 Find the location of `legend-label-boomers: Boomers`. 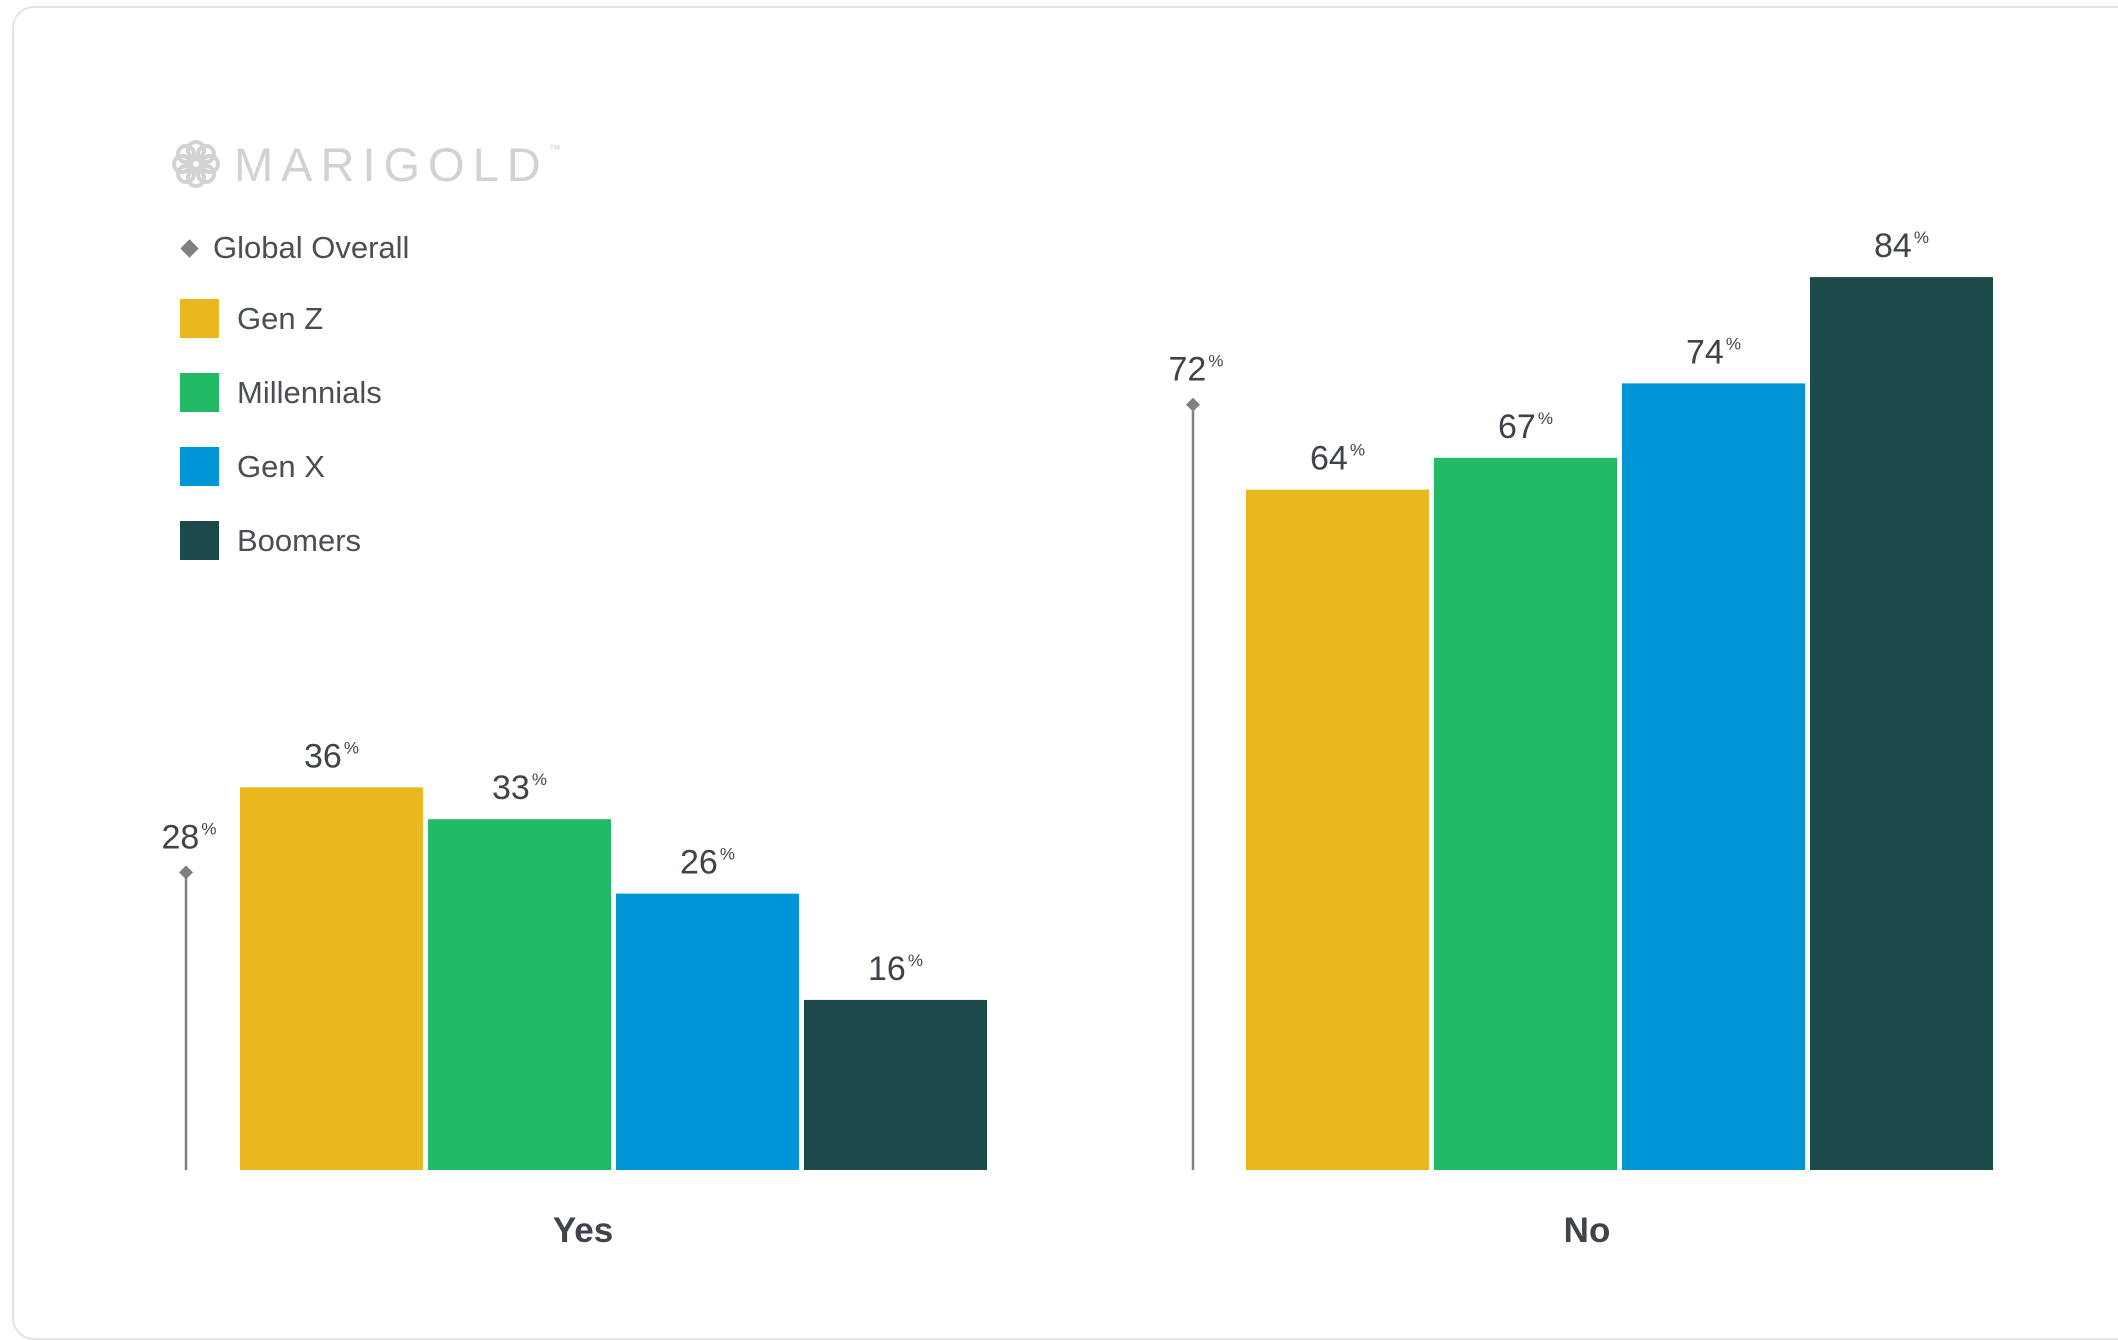

legend-label-boomers: Boomers is located at coordinates (299, 540).